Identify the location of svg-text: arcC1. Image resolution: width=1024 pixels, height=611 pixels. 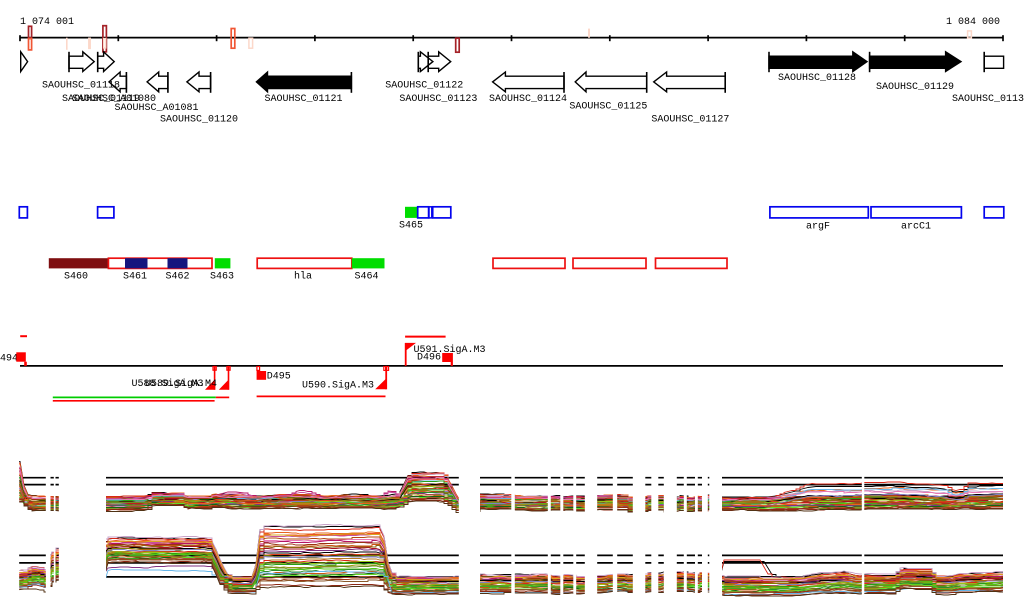
(916, 227).